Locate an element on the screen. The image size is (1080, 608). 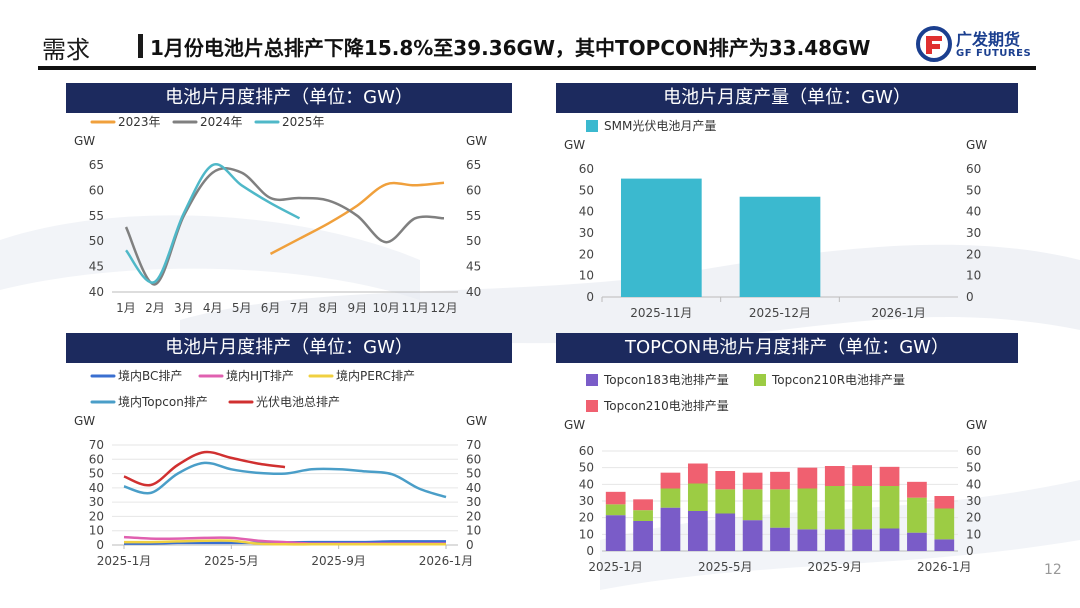
series-line-光伏电池总排产 is located at coordinates (204, 468).